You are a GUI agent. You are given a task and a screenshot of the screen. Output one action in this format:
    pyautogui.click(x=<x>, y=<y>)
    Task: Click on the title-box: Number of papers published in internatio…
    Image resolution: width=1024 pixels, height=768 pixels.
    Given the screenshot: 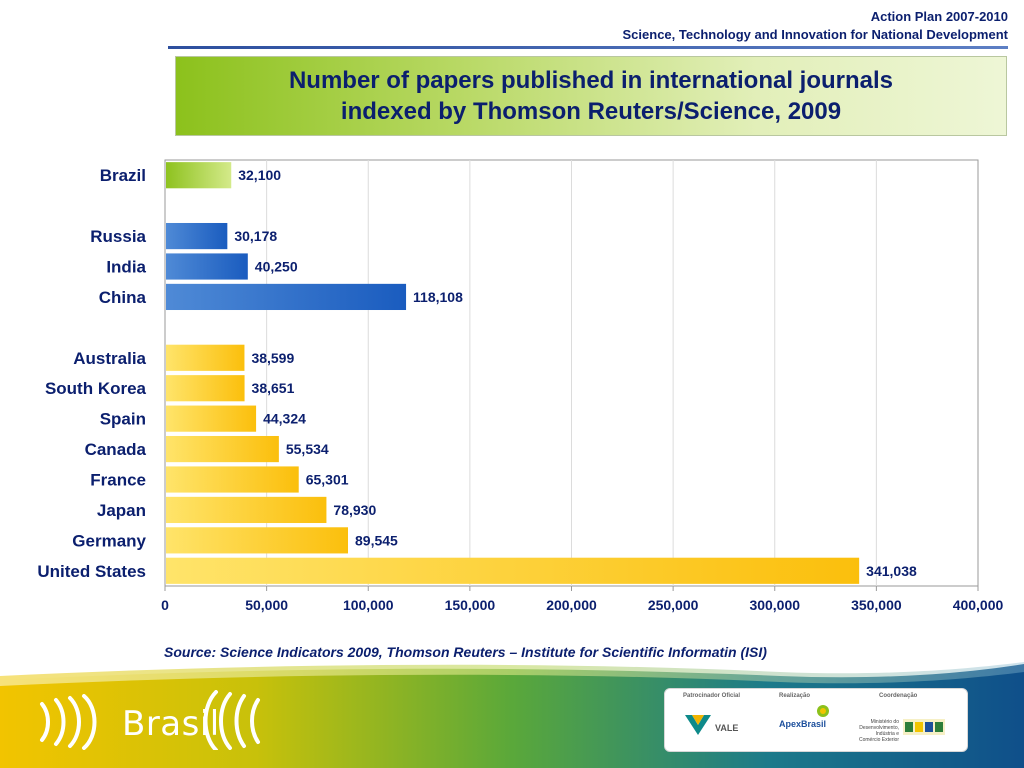 What is the action you would take?
    pyautogui.click(x=591, y=96)
    